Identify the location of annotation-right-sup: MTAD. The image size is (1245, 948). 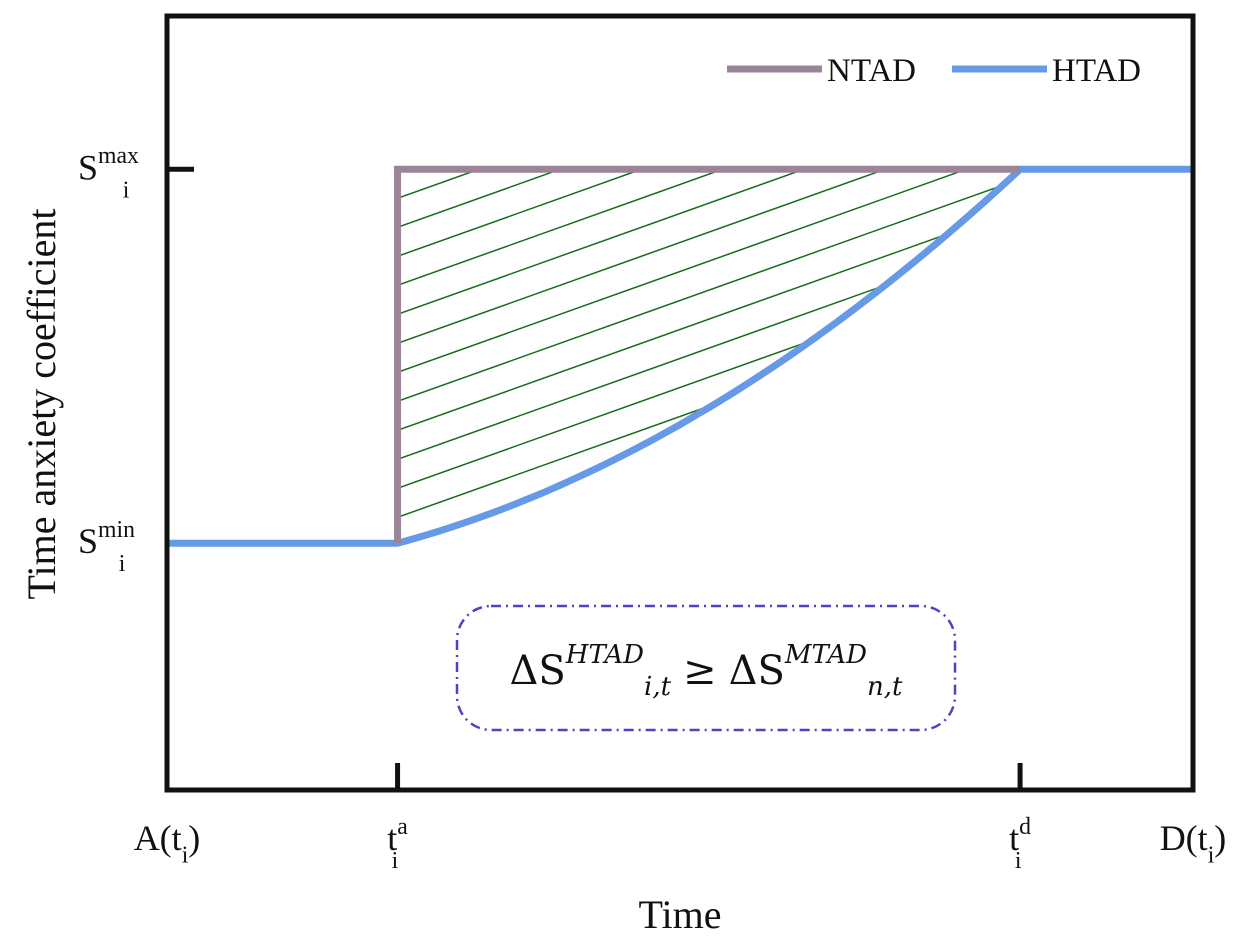
(825, 655).